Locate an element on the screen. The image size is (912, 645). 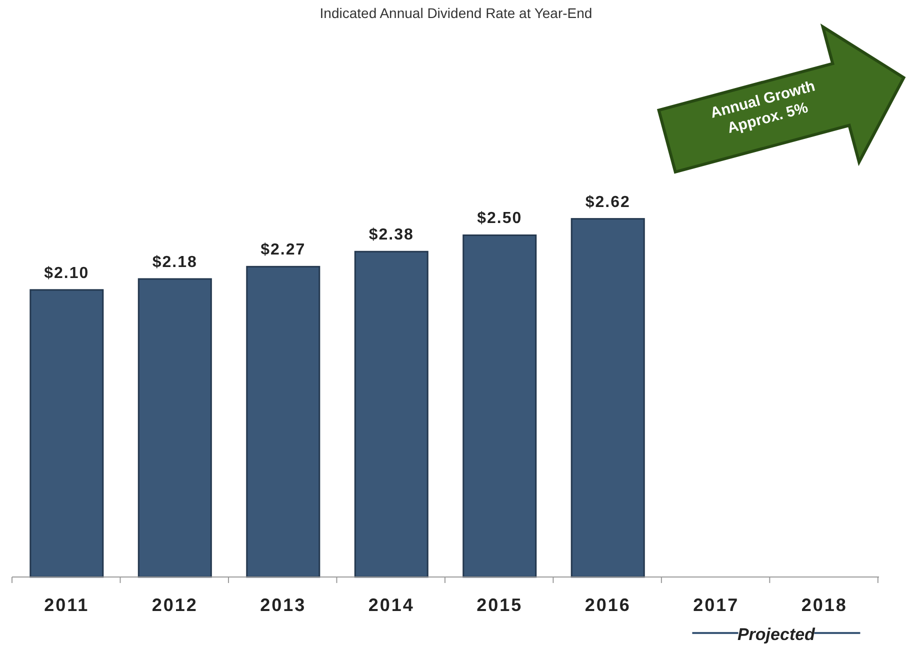
x-tick-label: 2017 is located at coordinates (716, 605).